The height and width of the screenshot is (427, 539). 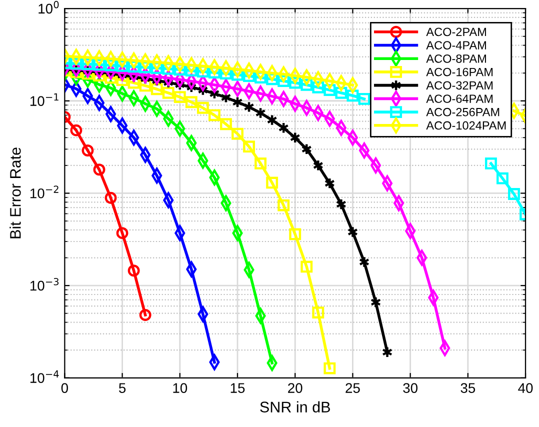 I want to click on legend-label: ACO-64PAM, so click(x=459, y=98).